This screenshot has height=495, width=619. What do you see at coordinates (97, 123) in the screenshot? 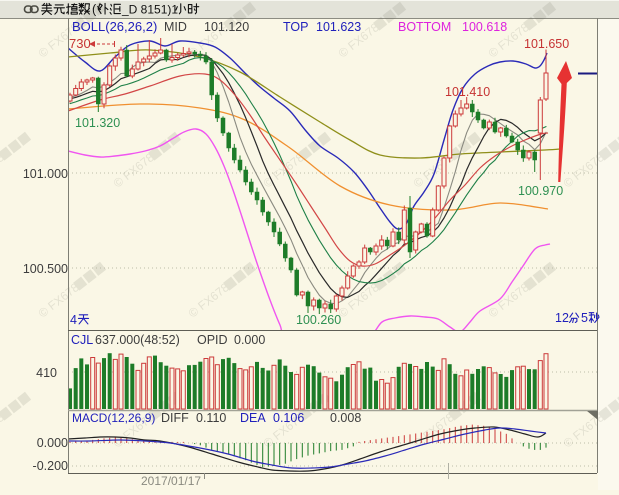
I see `svg-text: 101.320` at bounding box center [97, 123].